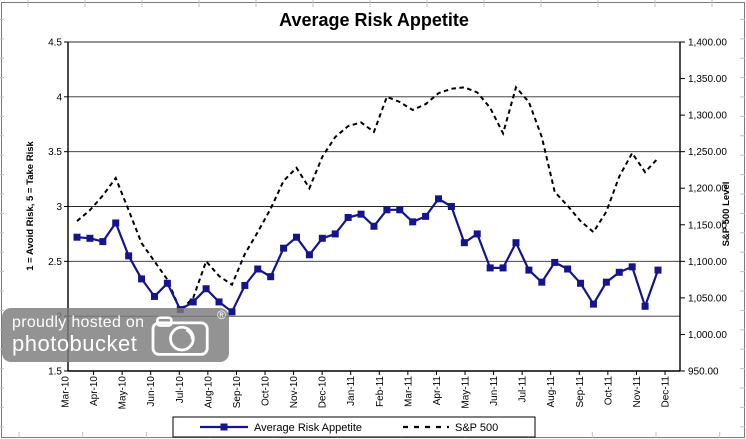  Describe the element at coordinates (351, 391) in the screenshot. I see `x-axis-tick-label: Jan-11` at that location.